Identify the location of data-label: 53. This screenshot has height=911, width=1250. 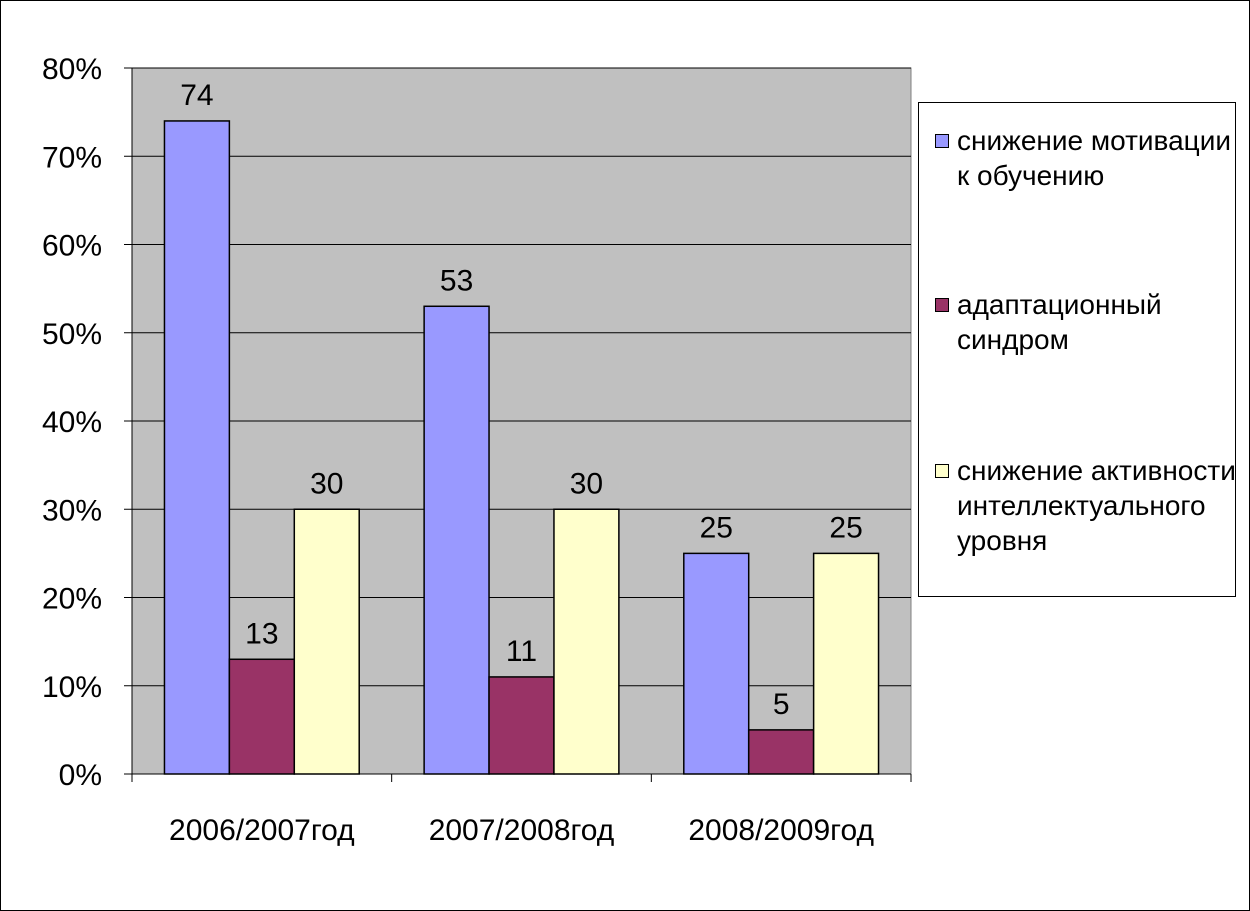
(456, 280).